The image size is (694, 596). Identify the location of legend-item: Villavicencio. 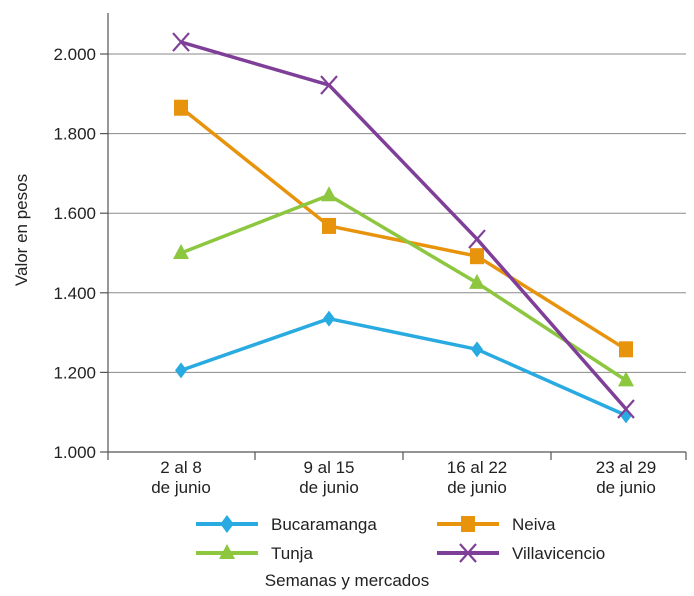
(521, 553).